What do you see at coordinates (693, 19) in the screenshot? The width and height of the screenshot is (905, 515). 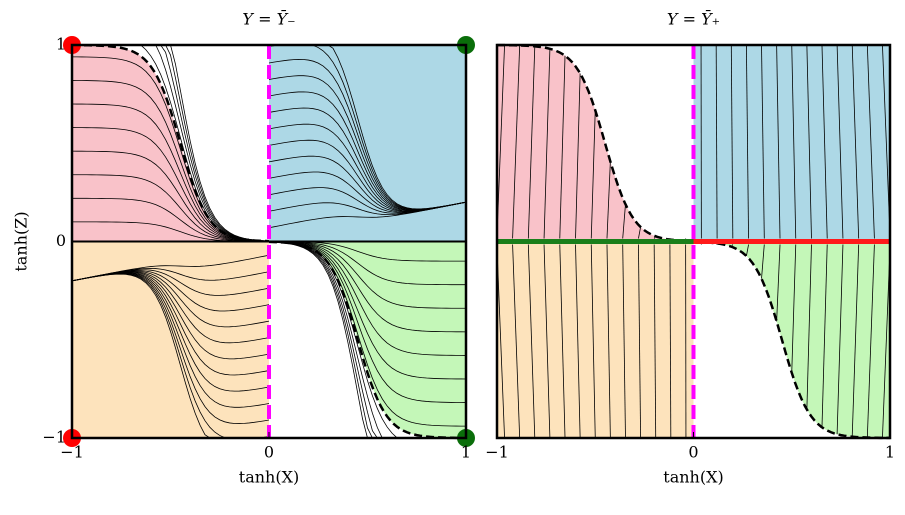 I see `chart-title: Y = Ȳ₊` at bounding box center [693, 19].